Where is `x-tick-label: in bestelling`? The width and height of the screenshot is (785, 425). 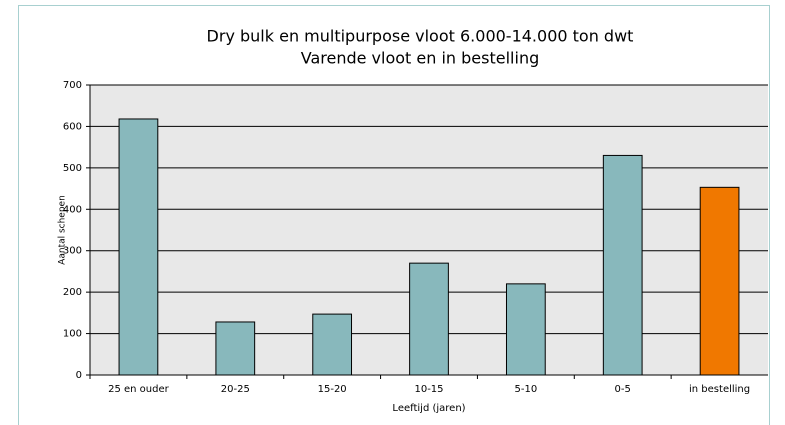 x-tick-label: in bestelling is located at coordinates (719, 389).